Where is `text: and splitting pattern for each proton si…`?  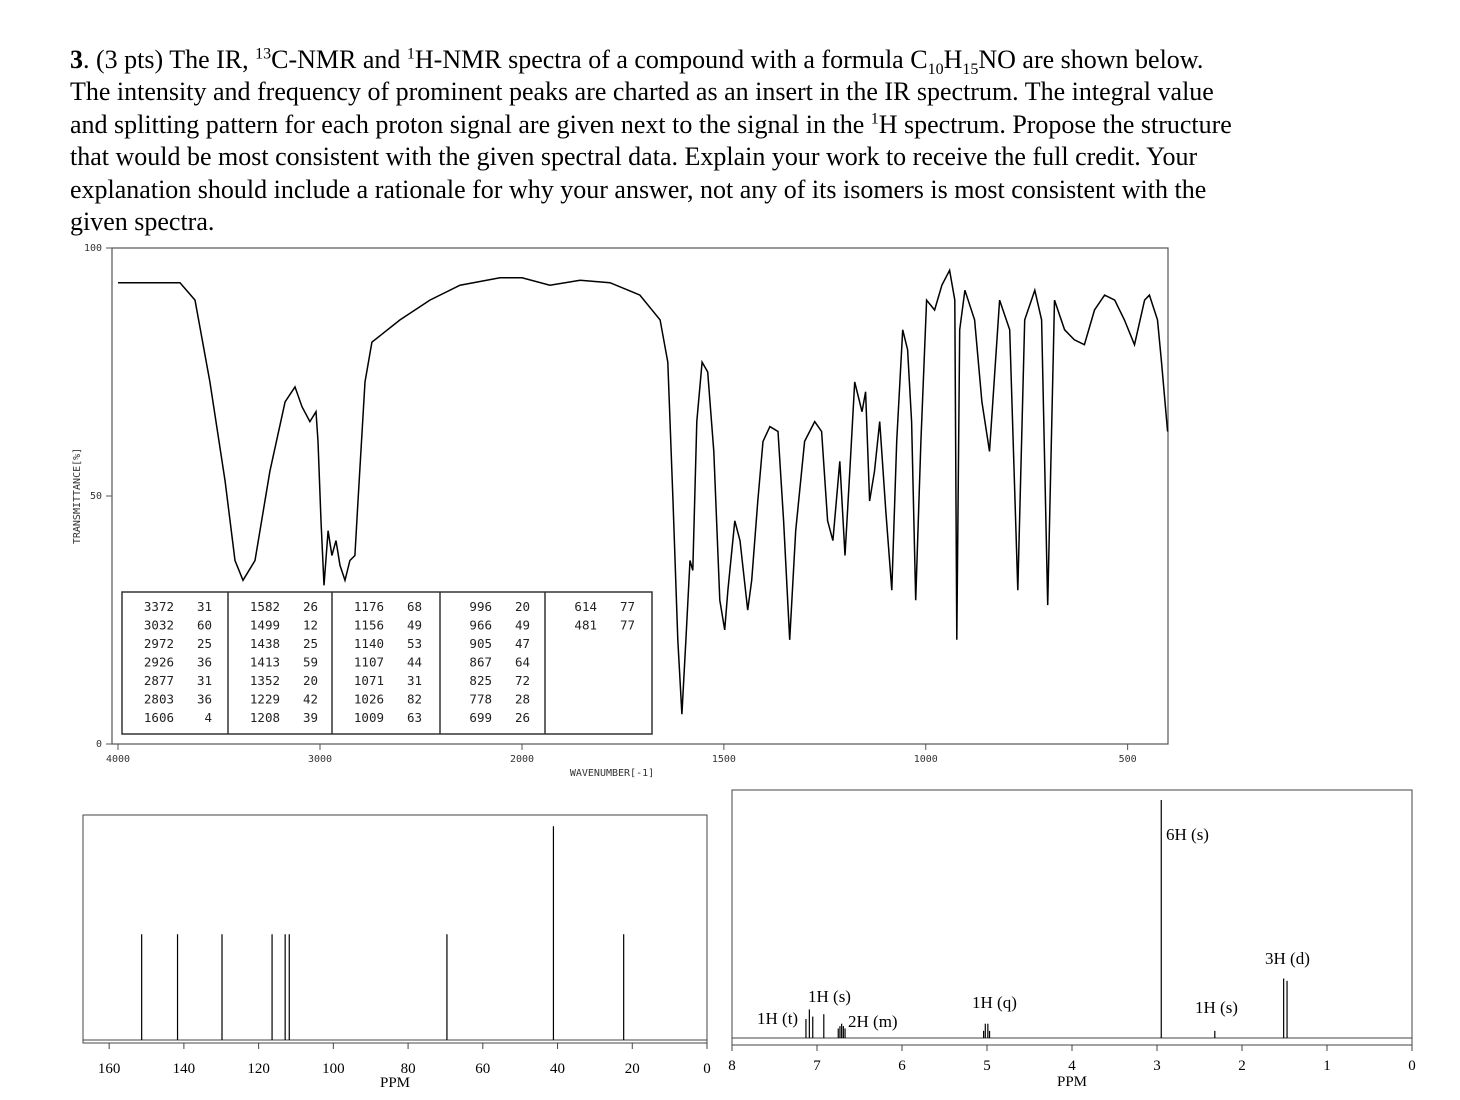
text: and splitting pattern for each proton si… is located at coordinates (470, 124).